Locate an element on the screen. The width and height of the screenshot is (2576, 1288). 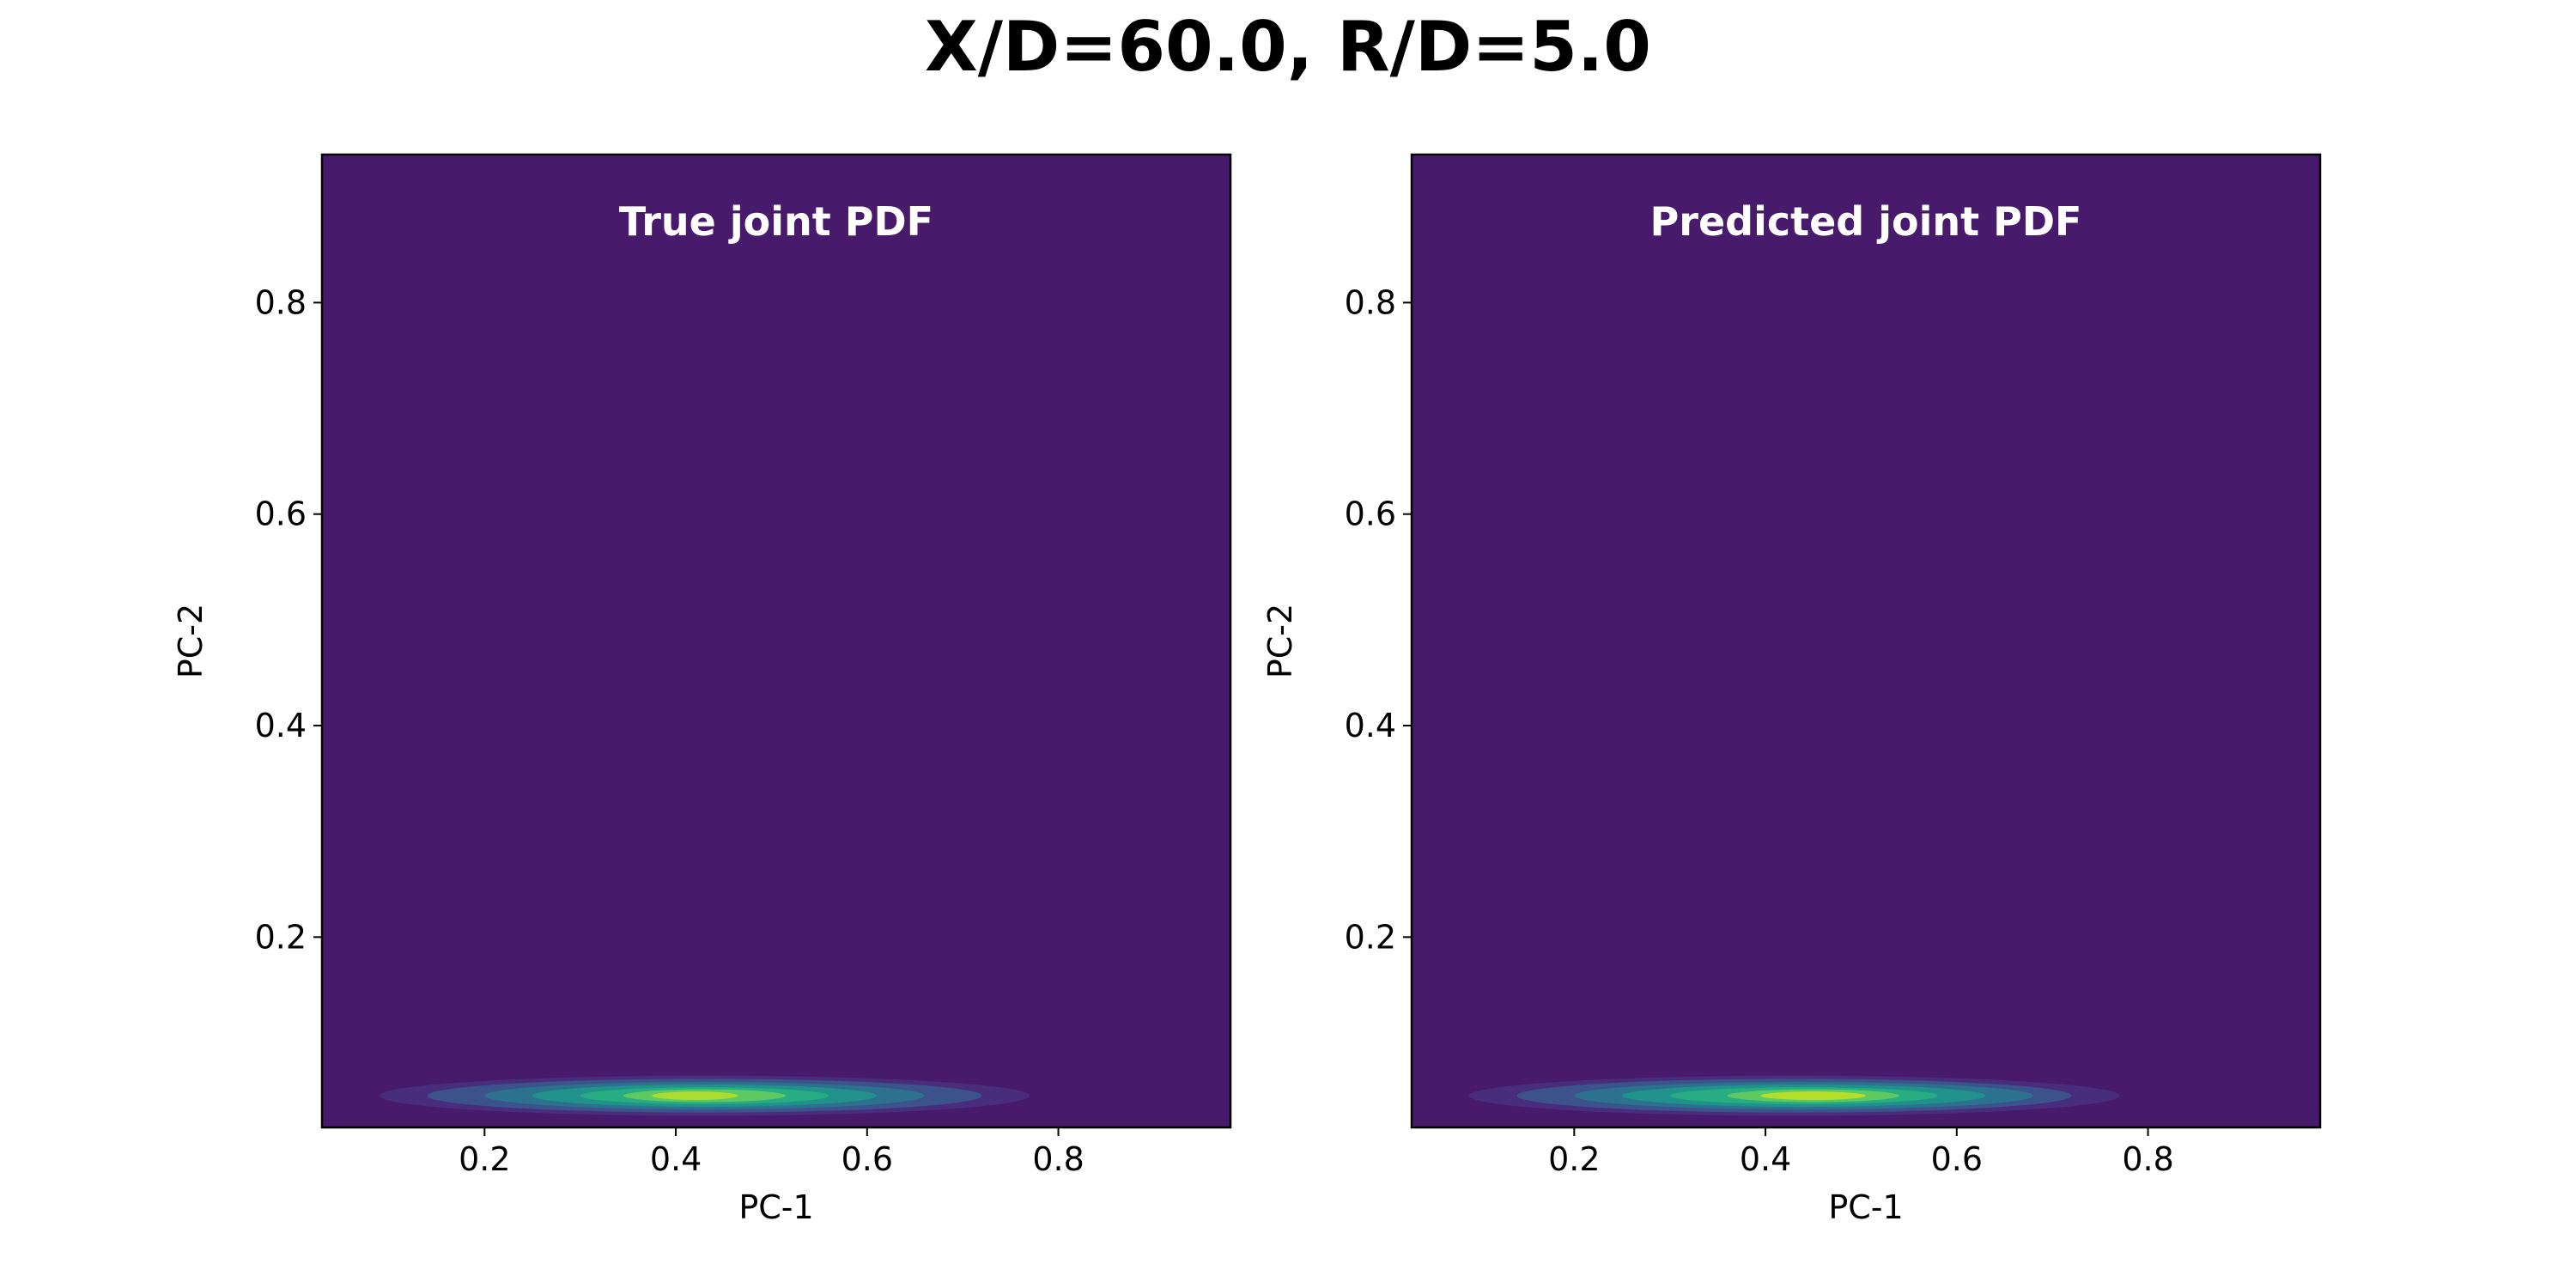
figure-suptitle: X/D=60.0, R/D=5.0 is located at coordinates (1288, 47).